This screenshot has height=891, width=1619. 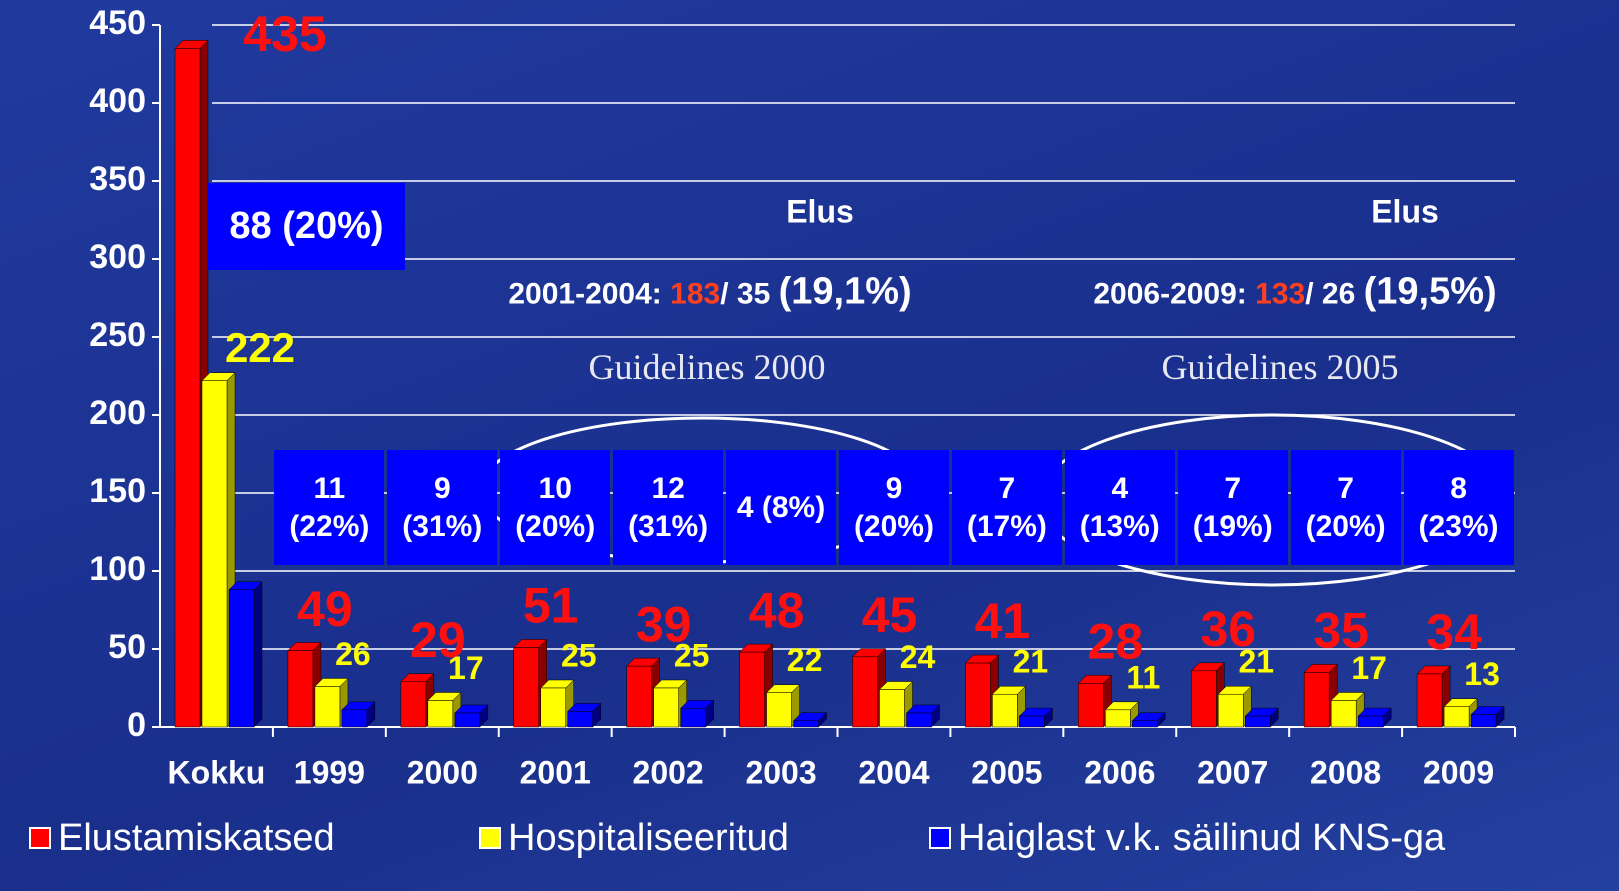 What do you see at coordinates (117, 257) in the screenshot?
I see `y-tick-label: 300` at bounding box center [117, 257].